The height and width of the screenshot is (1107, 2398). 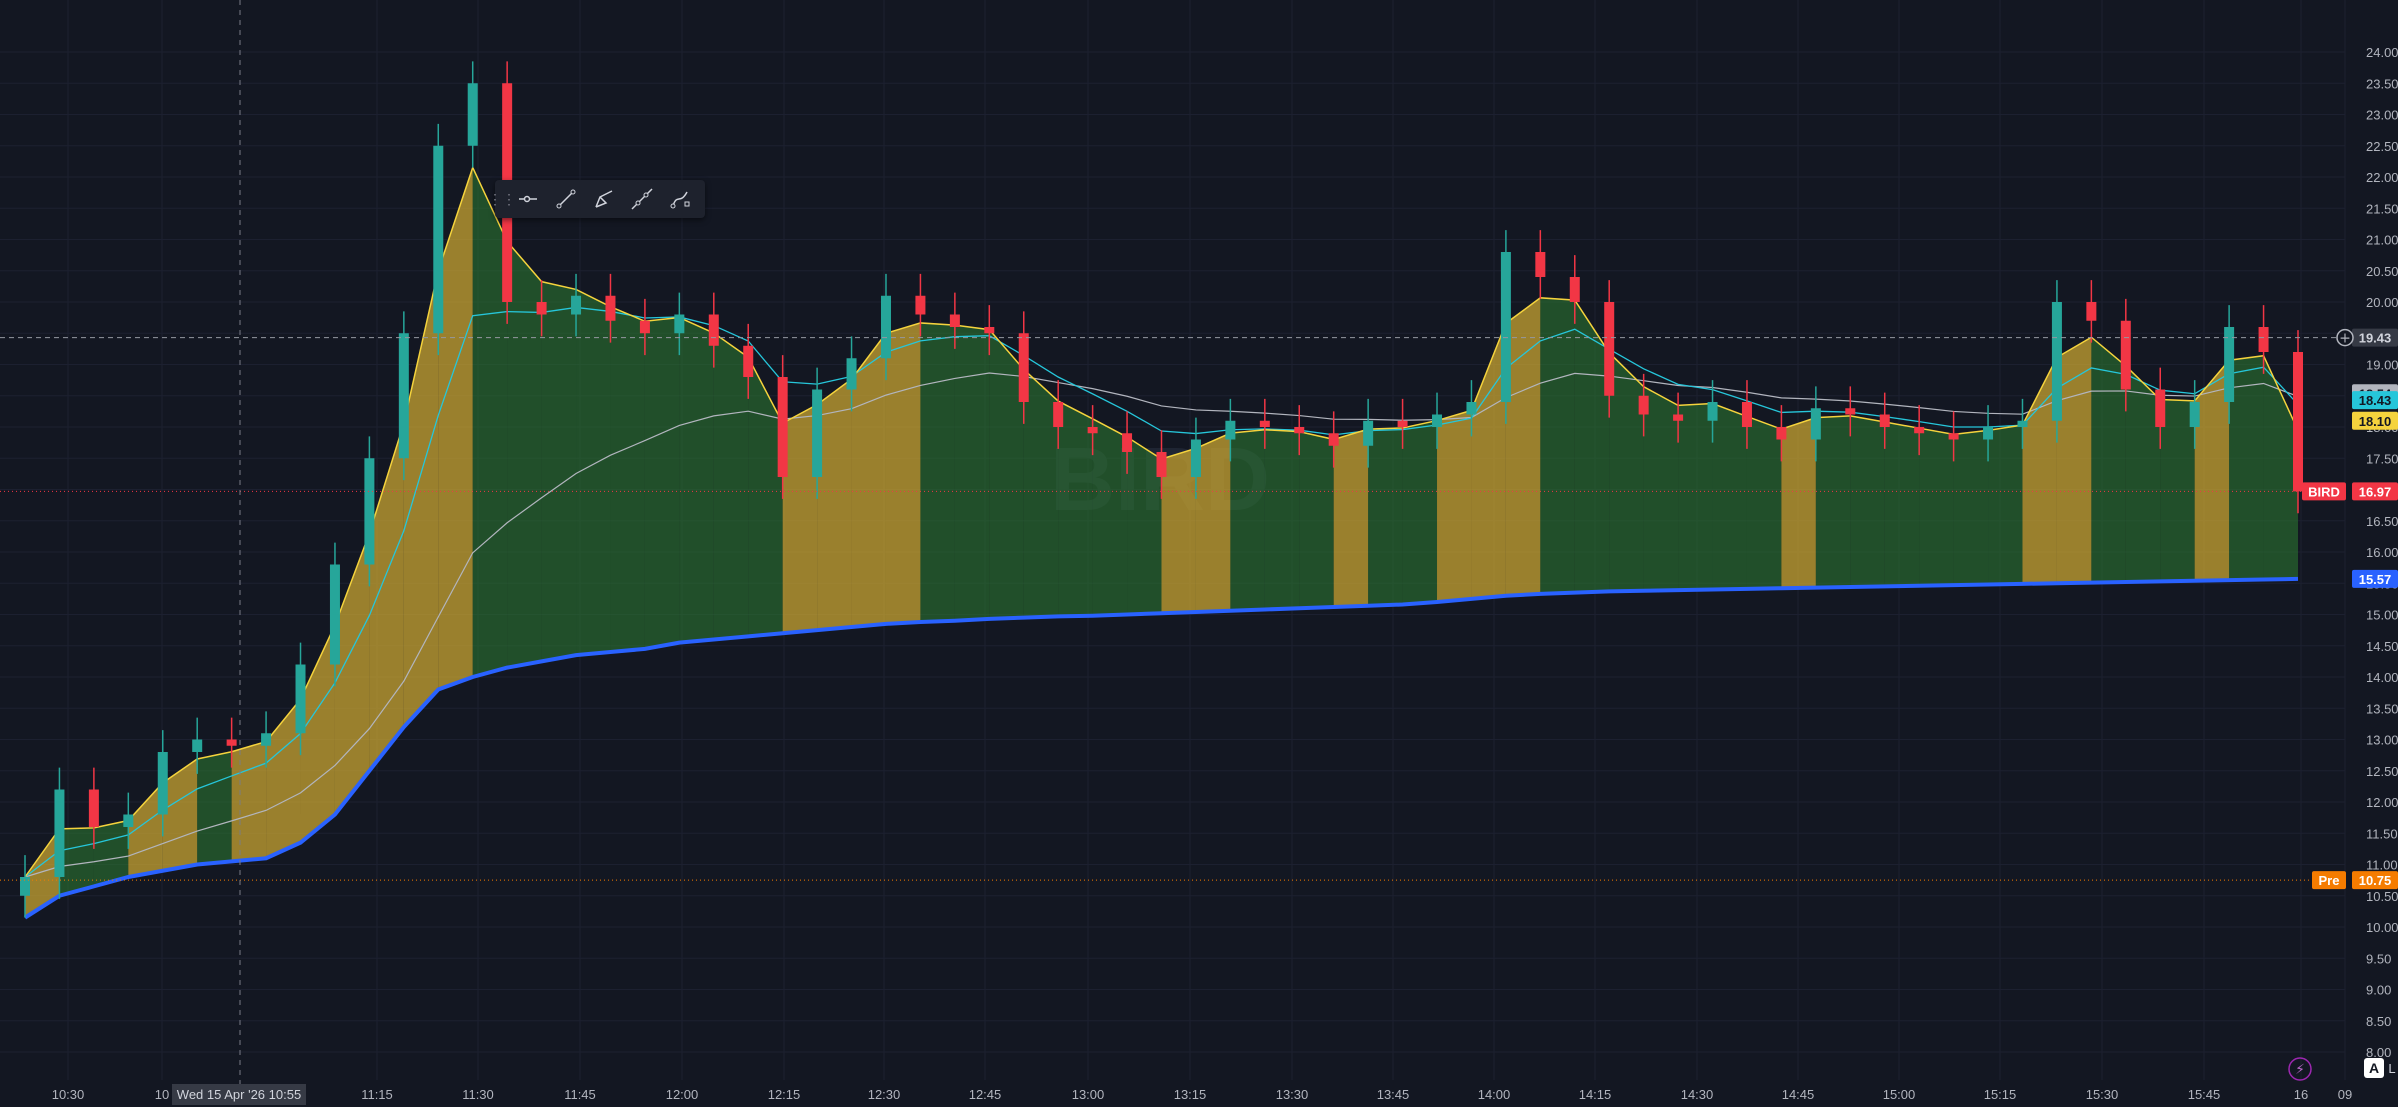 I want to click on price-axis-label: 10.00, so click(x=2382, y=927).